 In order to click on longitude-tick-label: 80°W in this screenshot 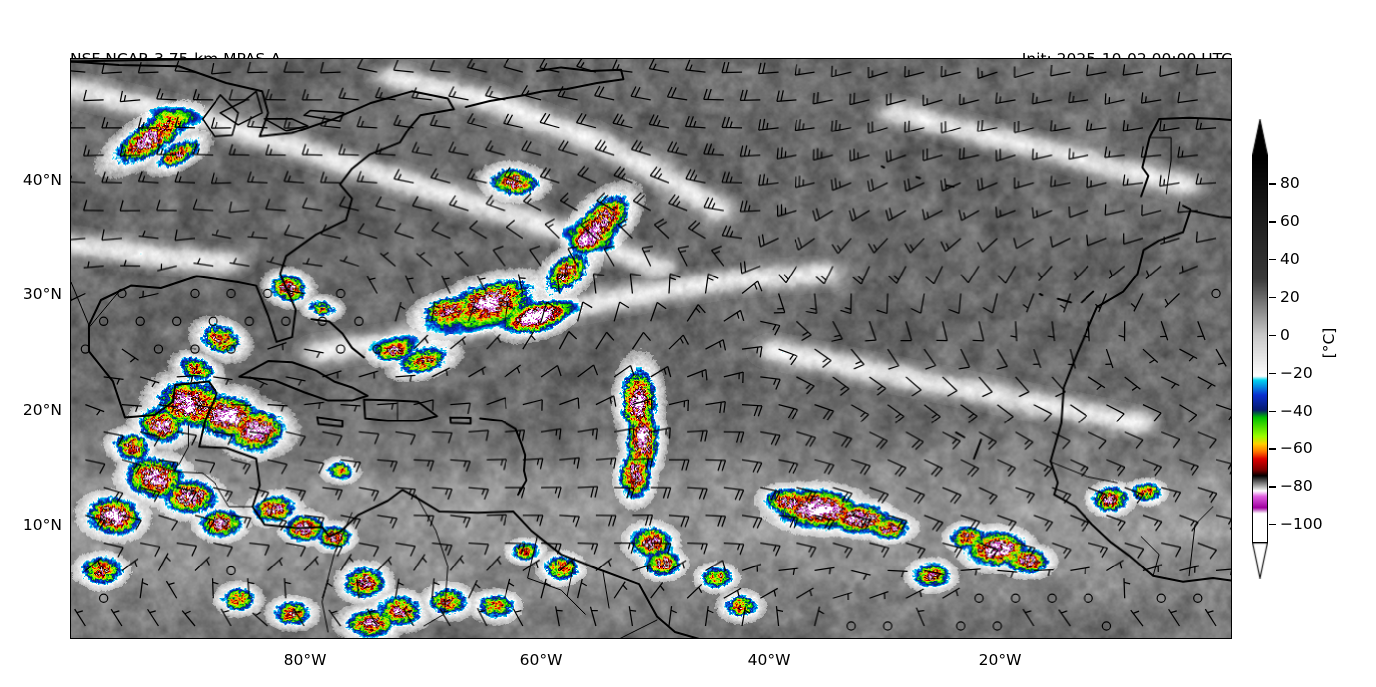, I will do `click(305, 660)`.